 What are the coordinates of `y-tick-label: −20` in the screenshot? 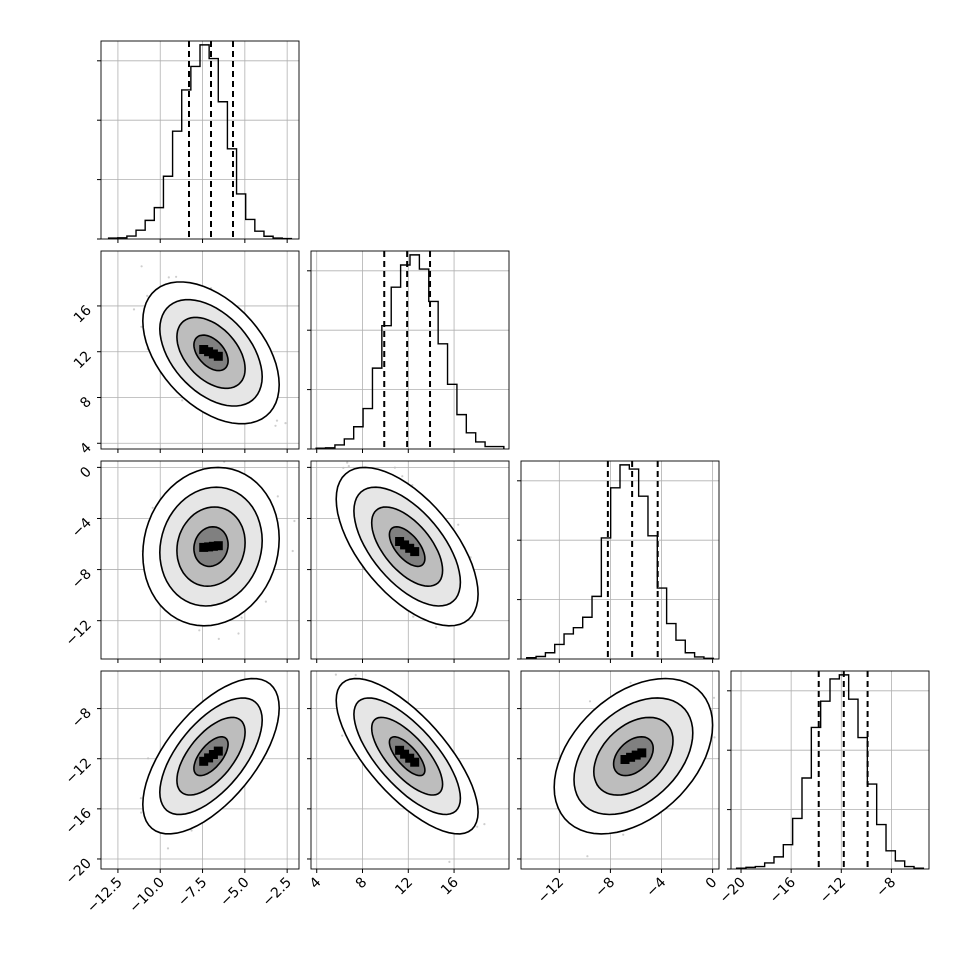 It's located at (79, 872).